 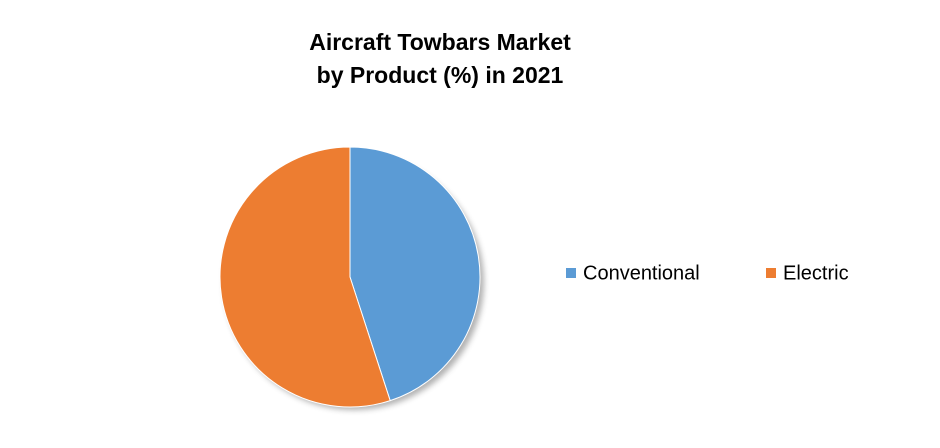 What do you see at coordinates (816, 273) in the screenshot?
I see `legend-label: Electric` at bounding box center [816, 273].